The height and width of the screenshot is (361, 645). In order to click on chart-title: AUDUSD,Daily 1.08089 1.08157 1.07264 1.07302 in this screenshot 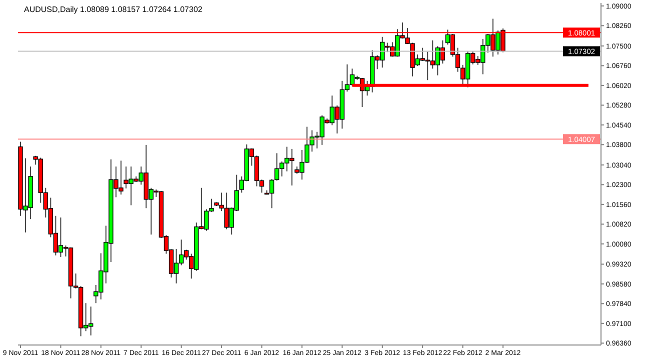, I will do `click(113, 9)`.